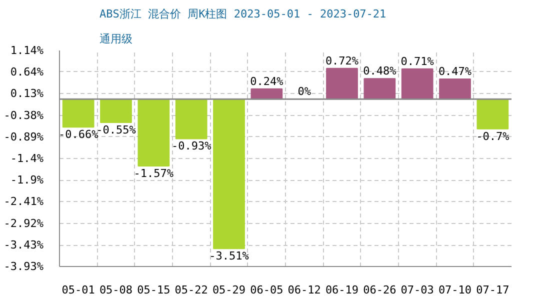 The width and height of the screenshot is (560, 300). What do you see at coordinates (304, 290) in the screenshot?
I see `x-tick-label: 06-12` at bounding box center [304, 290].